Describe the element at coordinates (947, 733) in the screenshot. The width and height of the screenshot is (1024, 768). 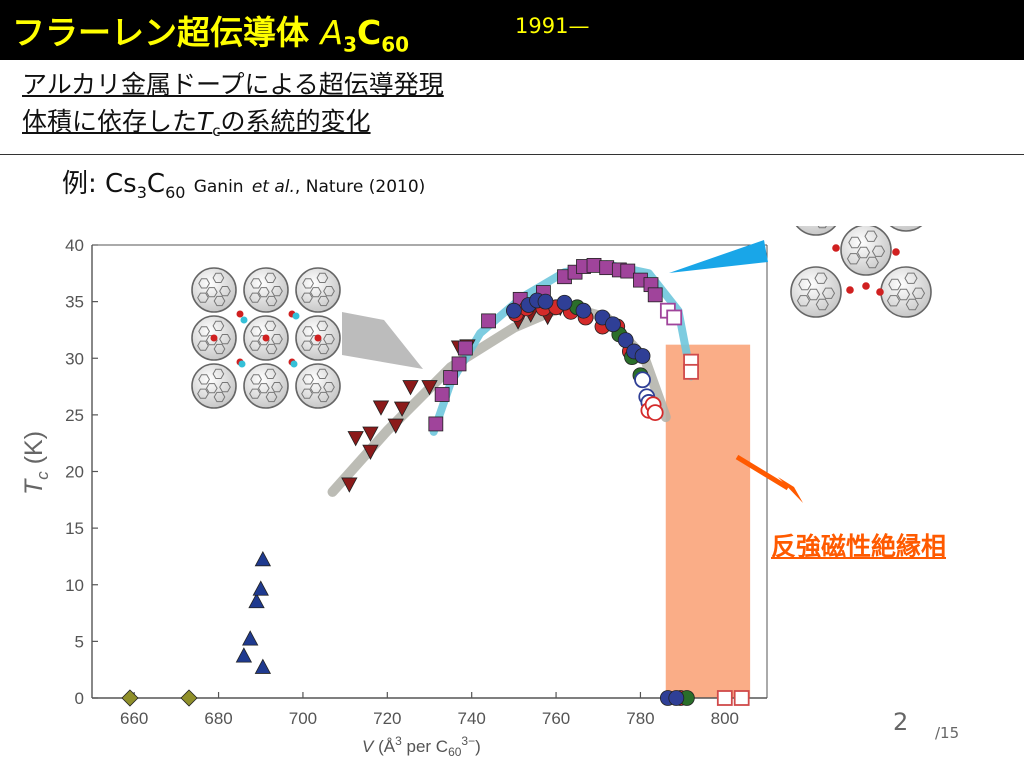
I see `page-total: /15` at that location.